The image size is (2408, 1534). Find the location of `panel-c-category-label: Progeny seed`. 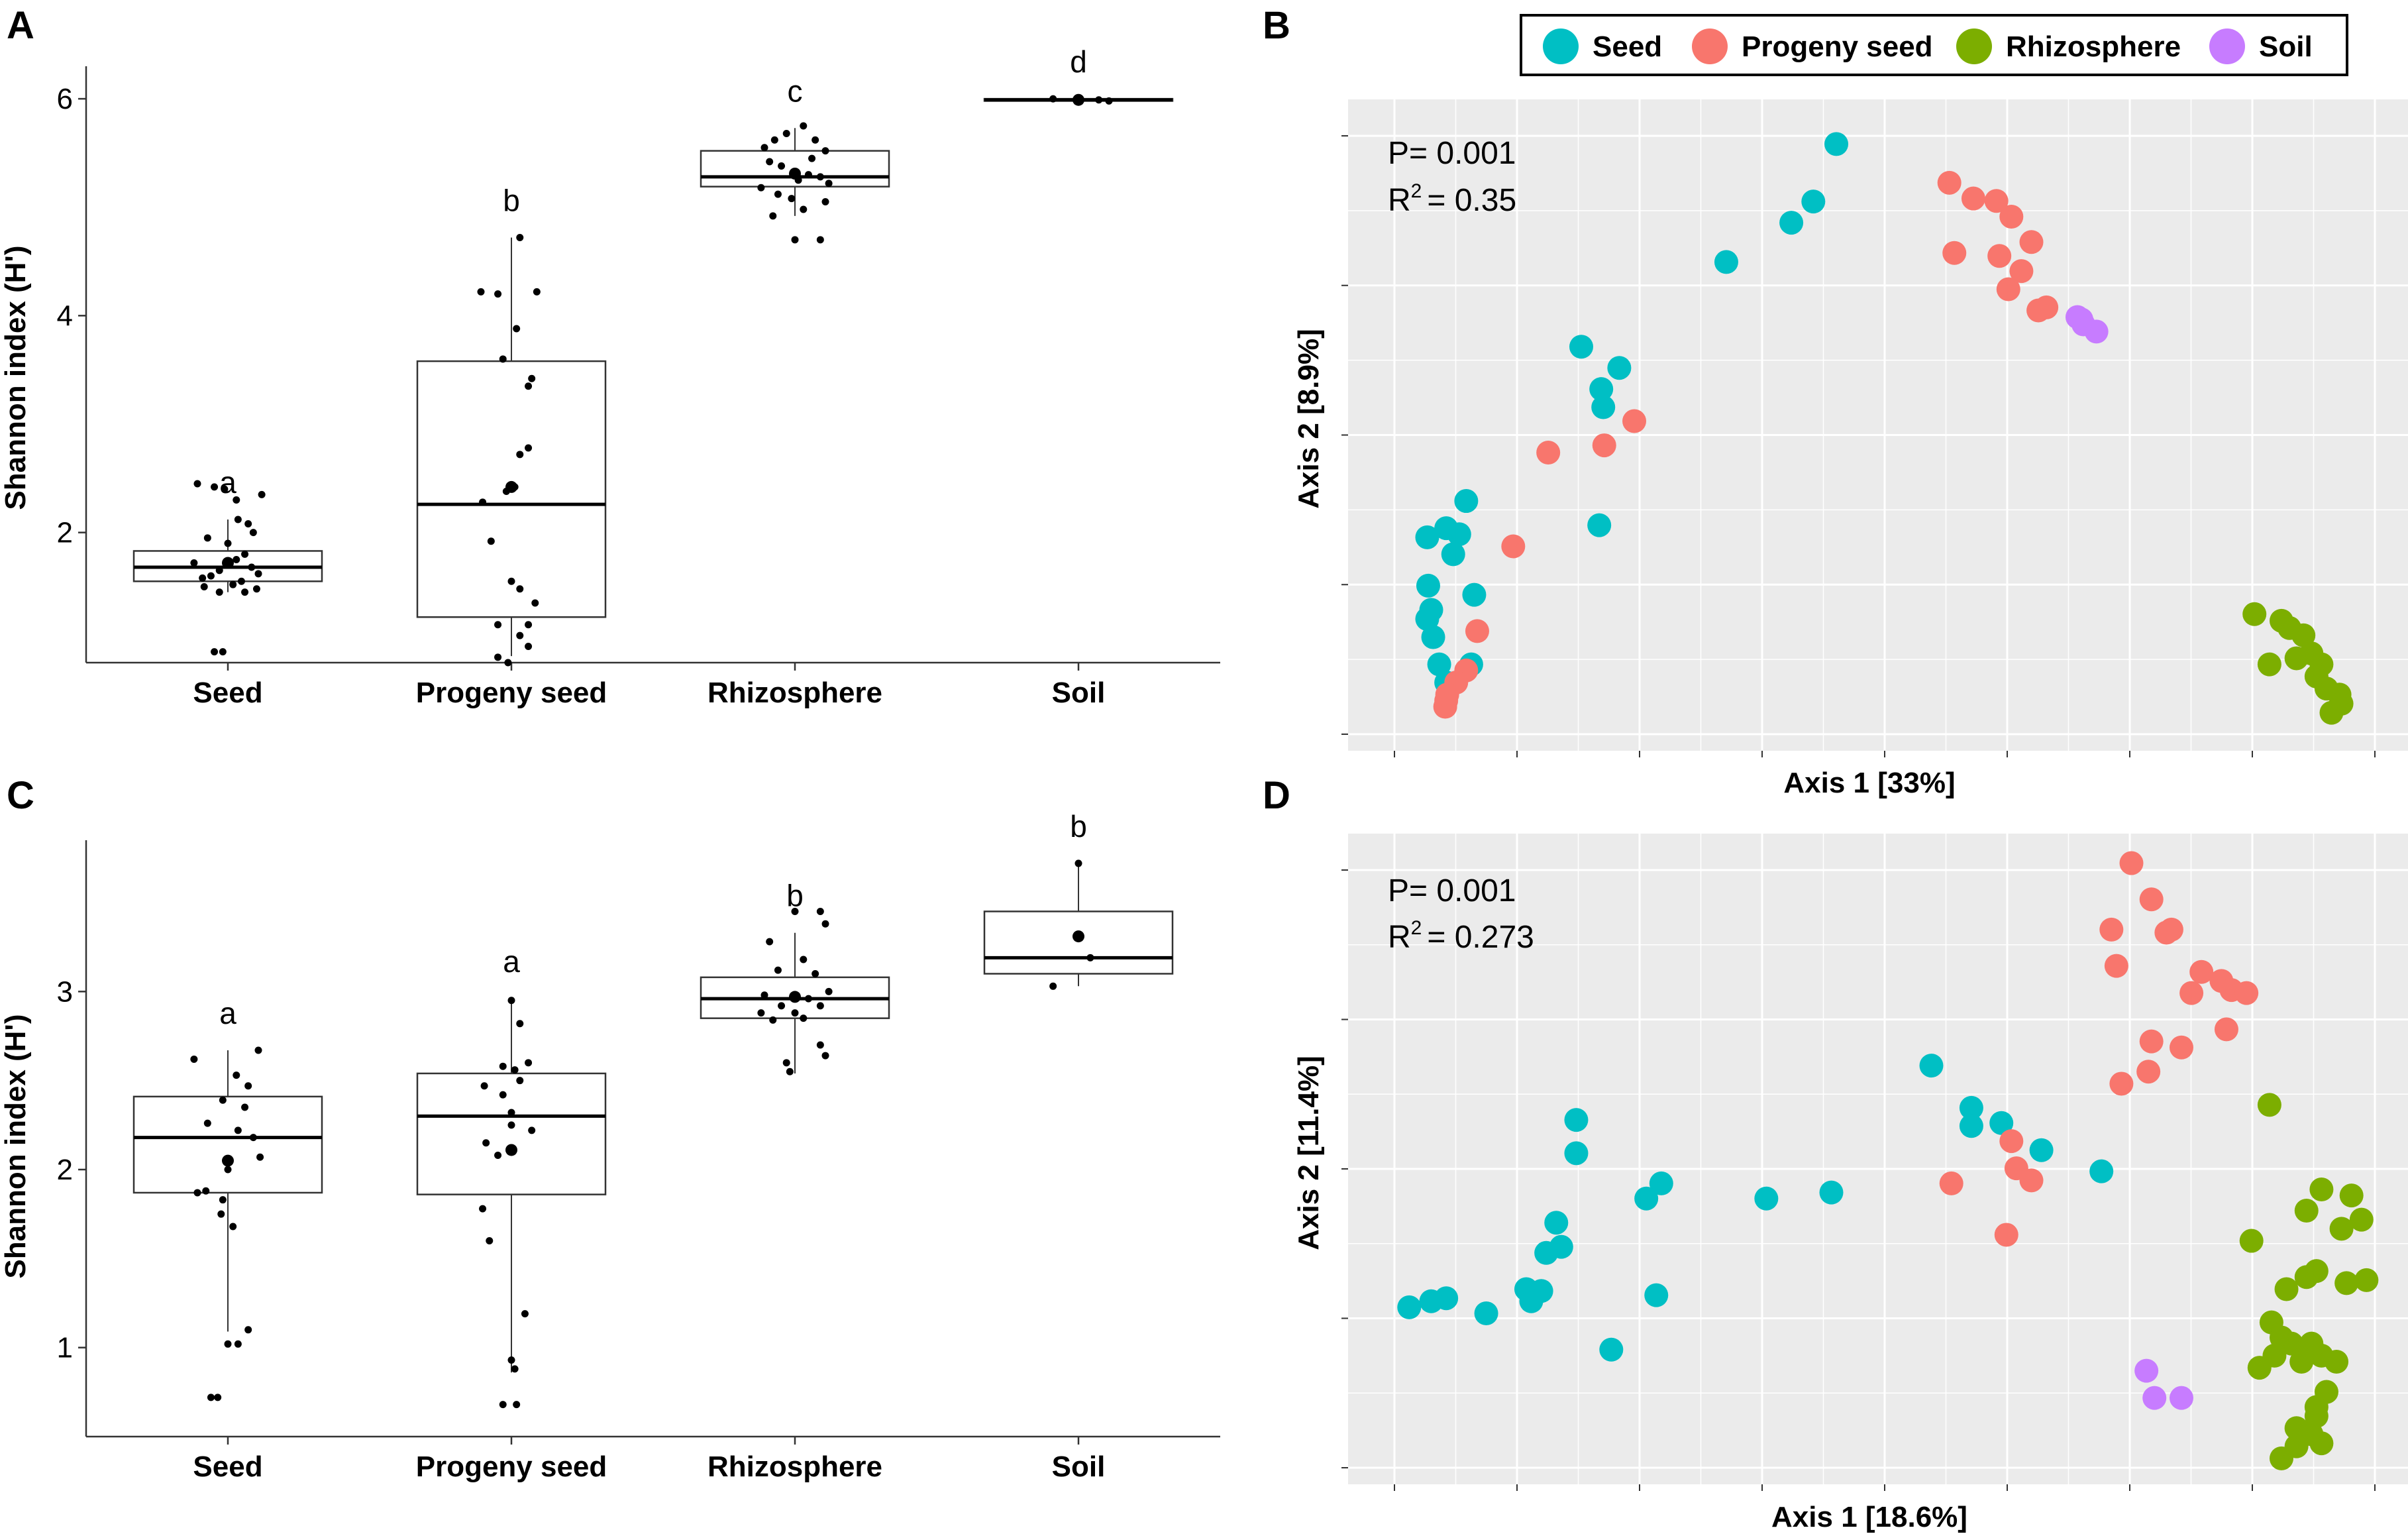

panel-c-category-label: Progeny seed is located at coordinates (511, 1467).